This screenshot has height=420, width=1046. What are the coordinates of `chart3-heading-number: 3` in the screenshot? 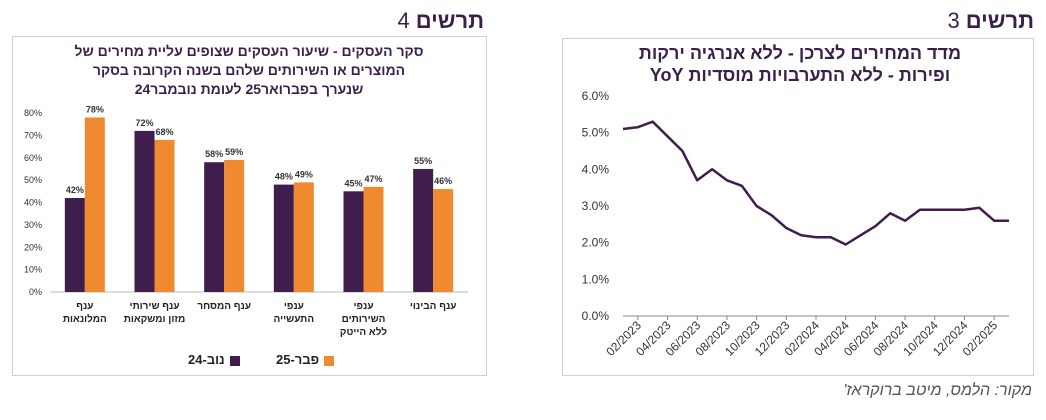 It's located at (953, 20).